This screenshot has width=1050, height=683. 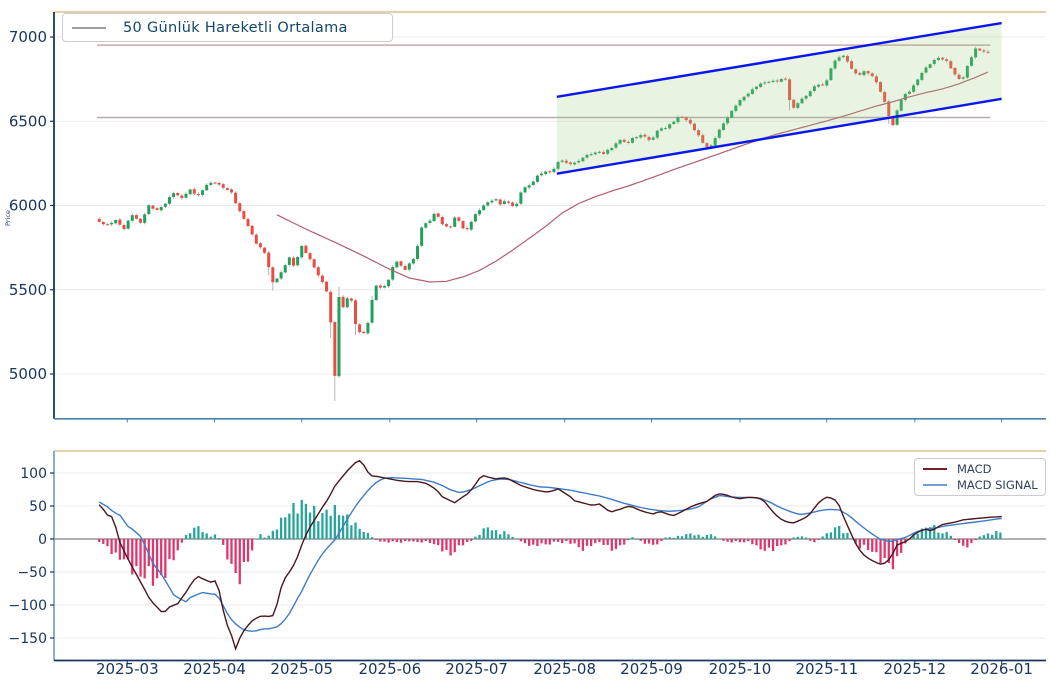 What do you see at coordinates (28, 290) in the screenshot?
I see `svg-text: 5500` at bounding box center [28, 290].